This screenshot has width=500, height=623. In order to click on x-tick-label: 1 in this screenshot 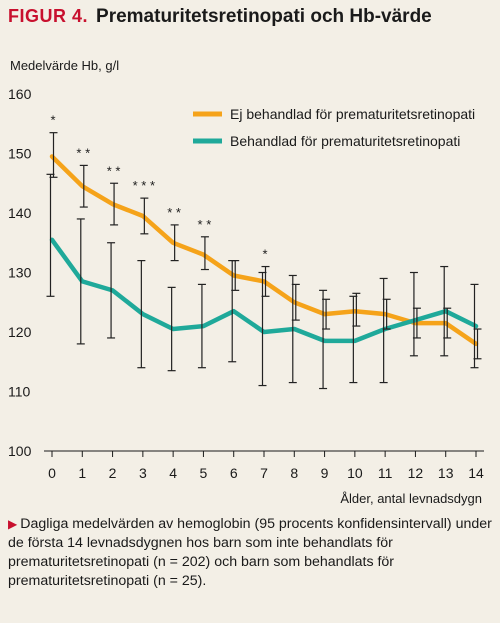, I will do `click(82, 473)`.